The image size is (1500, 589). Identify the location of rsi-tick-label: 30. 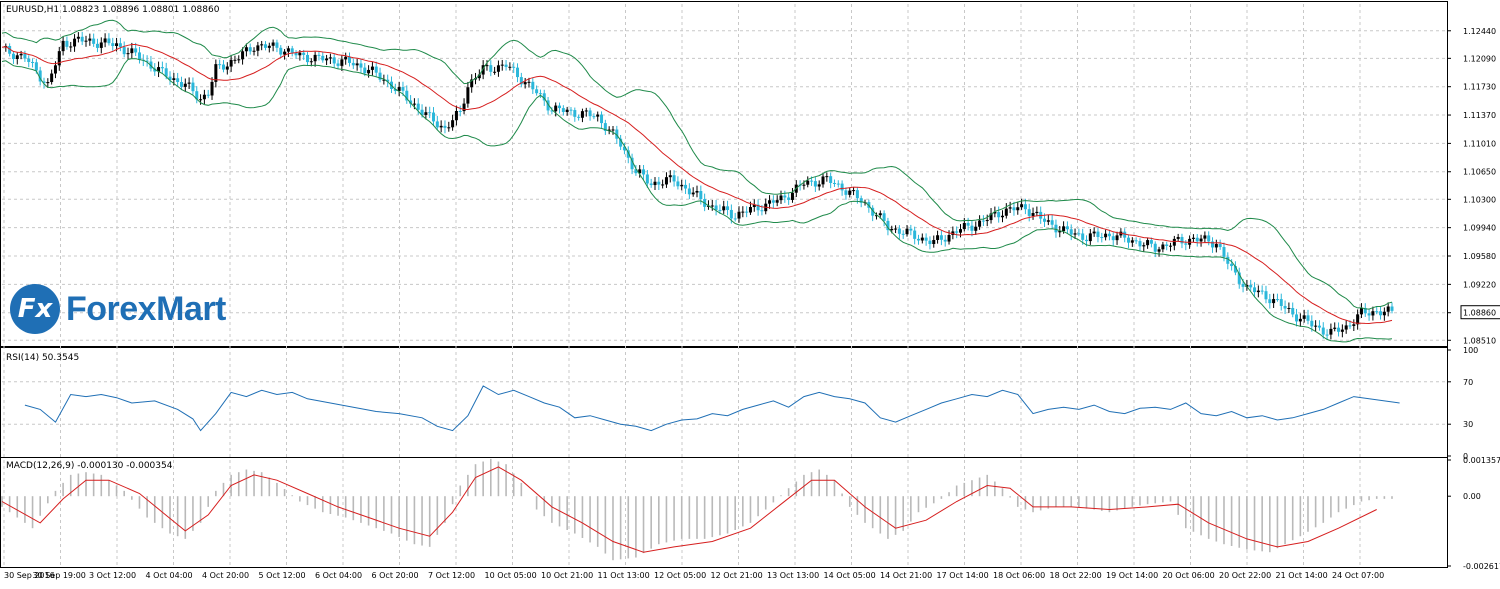
(1468, 424).